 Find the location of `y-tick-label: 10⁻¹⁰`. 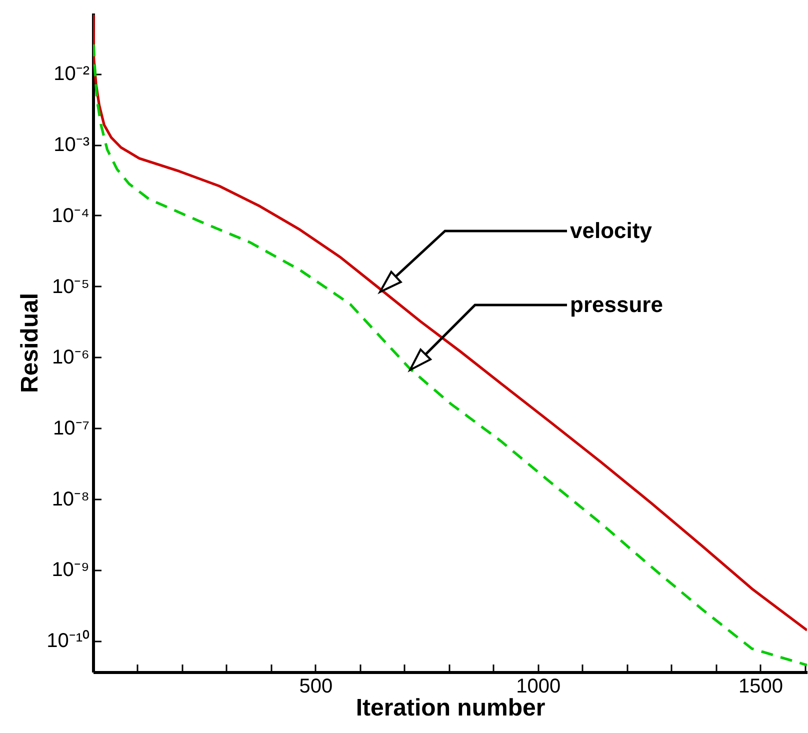

y-tick-label: 10⁻¹⁰ is located at coordinates (68, 640).